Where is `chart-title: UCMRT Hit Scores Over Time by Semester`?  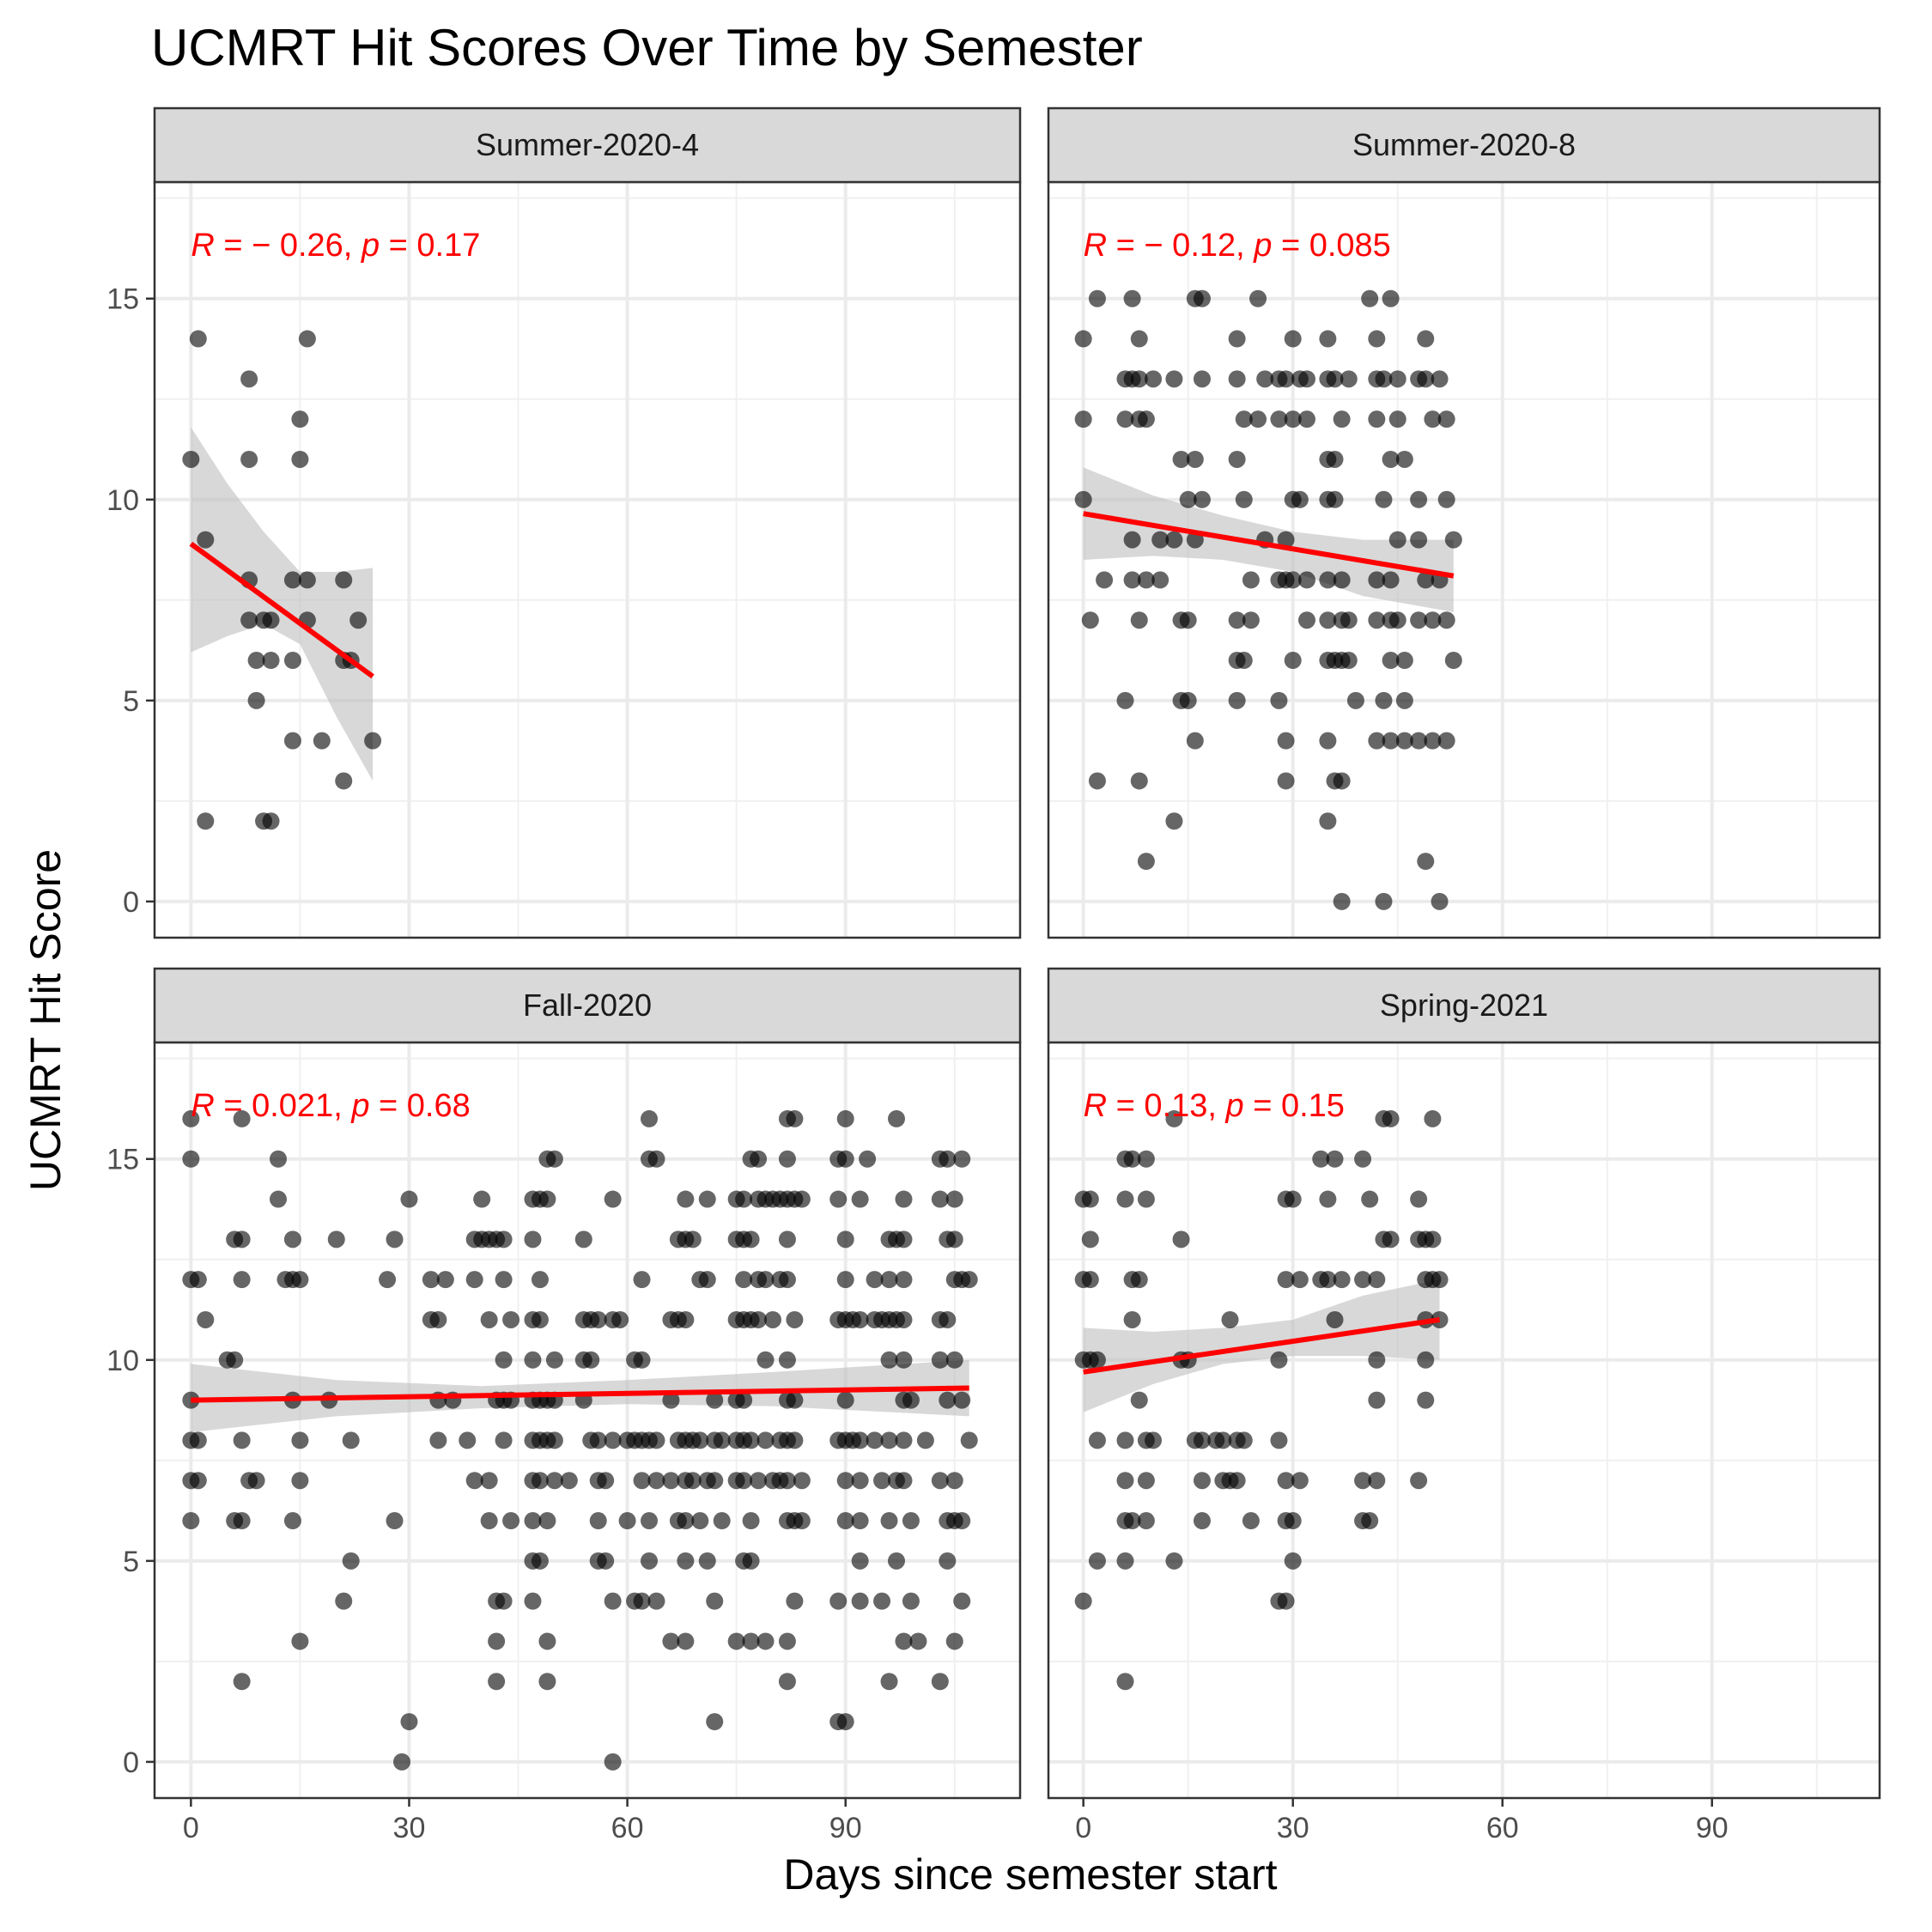
chart-title: UCMRT Hit Scores Over Time by Semester is located at coordinates (647, 48).